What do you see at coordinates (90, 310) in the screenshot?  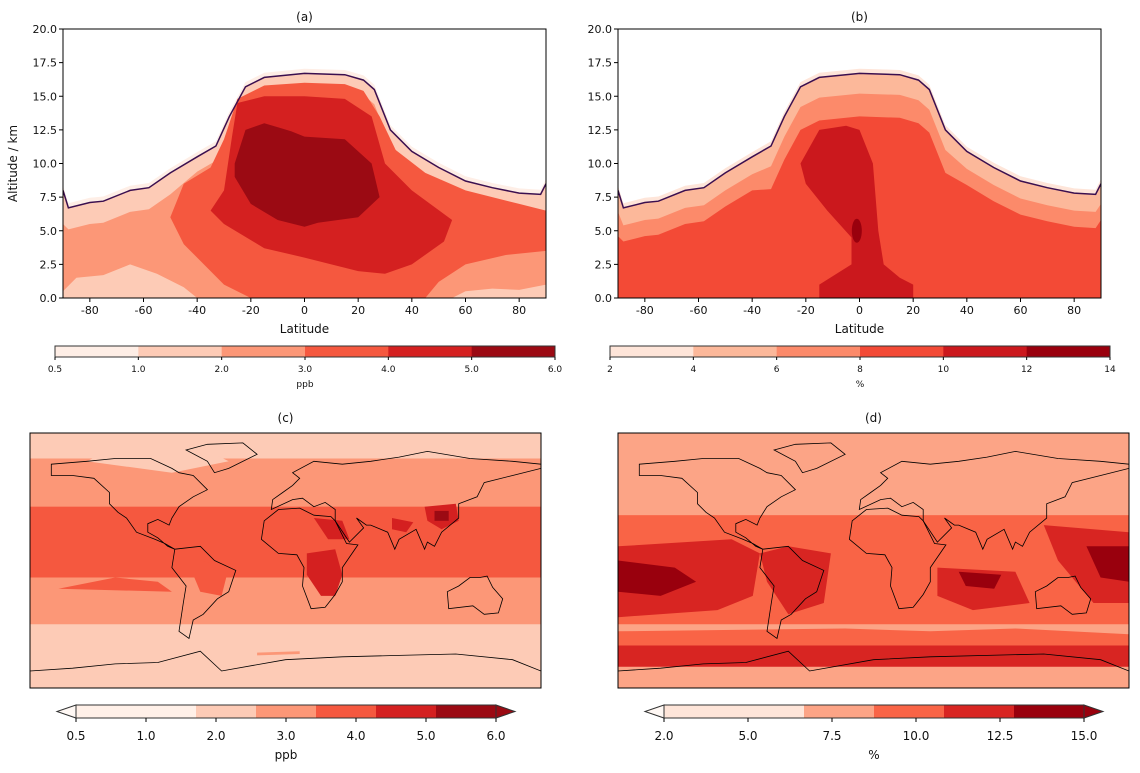 I see `x-tick-label: -80` at bounding box center [90, 310].